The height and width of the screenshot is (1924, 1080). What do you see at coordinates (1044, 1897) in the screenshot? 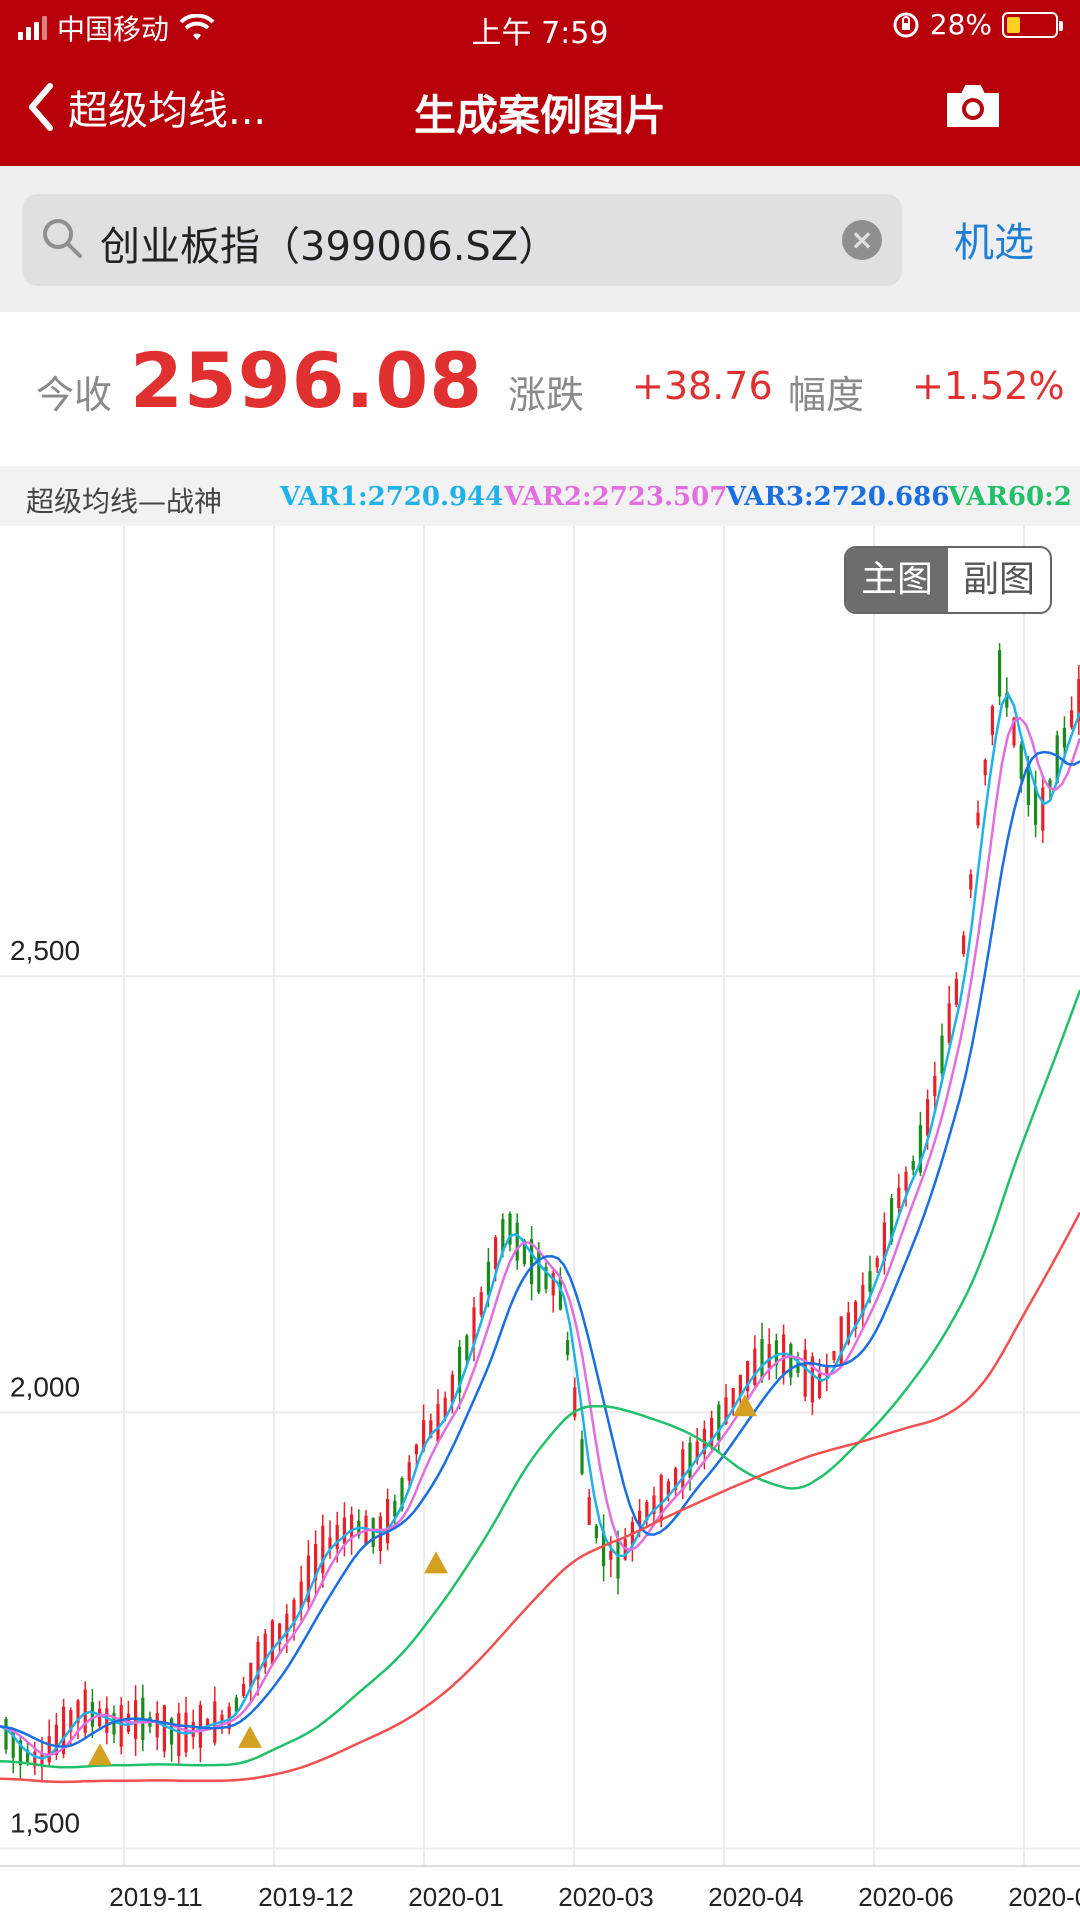
I see `x-tick-label: 2020-07` at bounding box center [1044, 1897].